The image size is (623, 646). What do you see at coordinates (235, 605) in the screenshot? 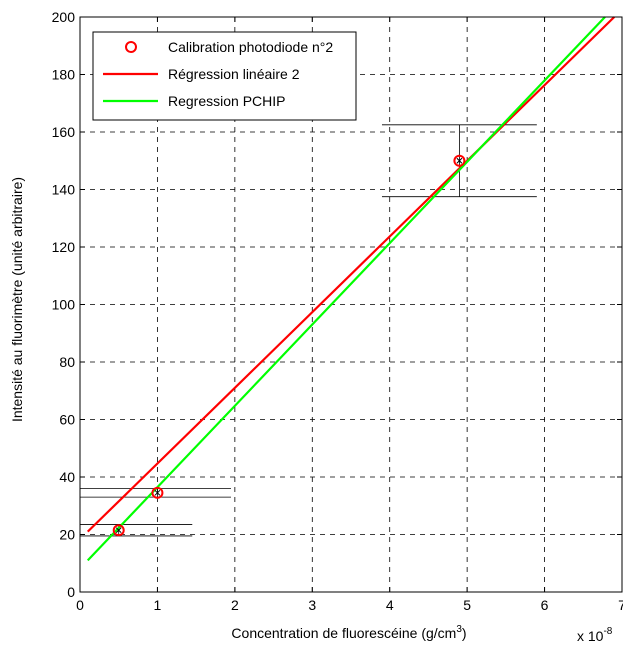
I see `x-tick-label: 2` at bounding box center [235, 605].